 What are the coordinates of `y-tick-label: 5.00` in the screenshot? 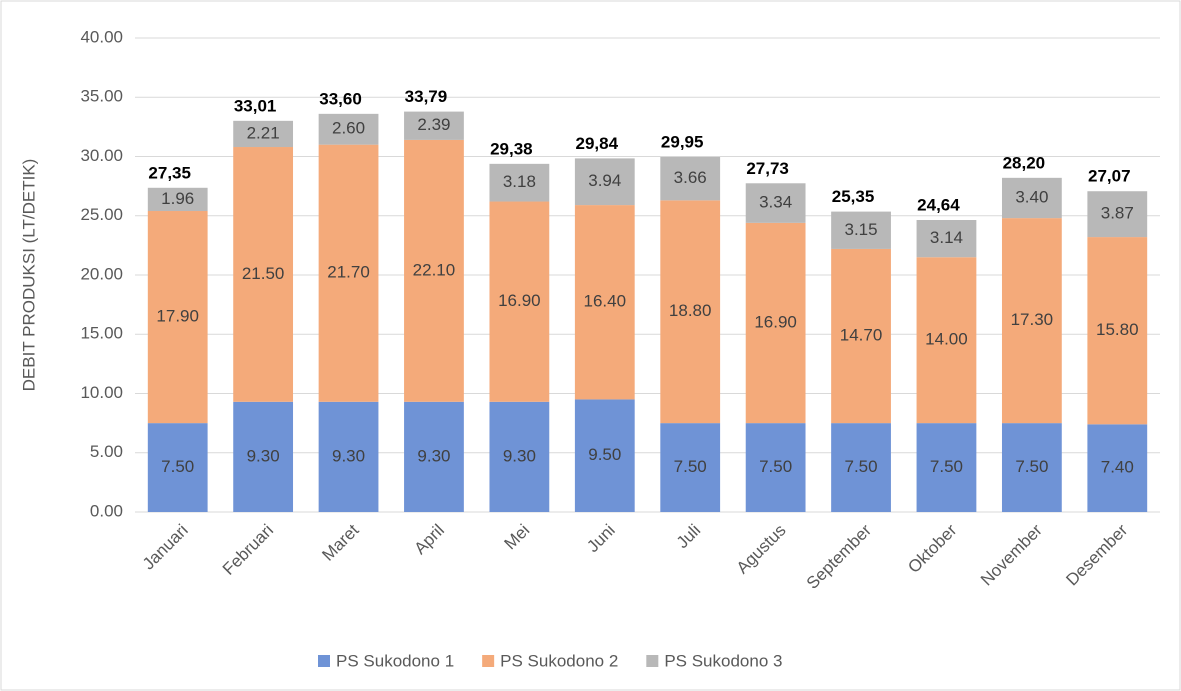 It's located at (106, 451).